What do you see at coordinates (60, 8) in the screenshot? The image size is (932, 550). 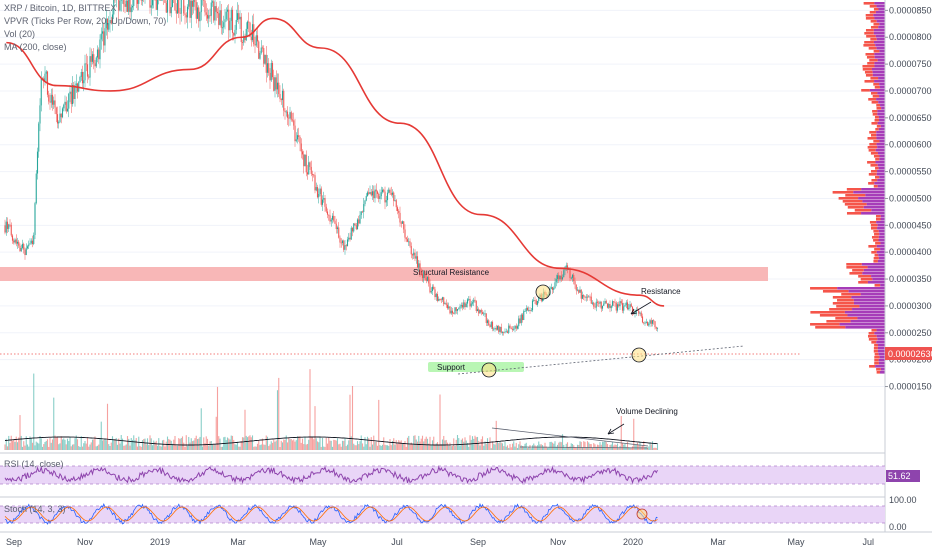 I see `symbol-legend: XRP / Bitcoin, 1D, BITTREX` at bounding box center [60, 8].